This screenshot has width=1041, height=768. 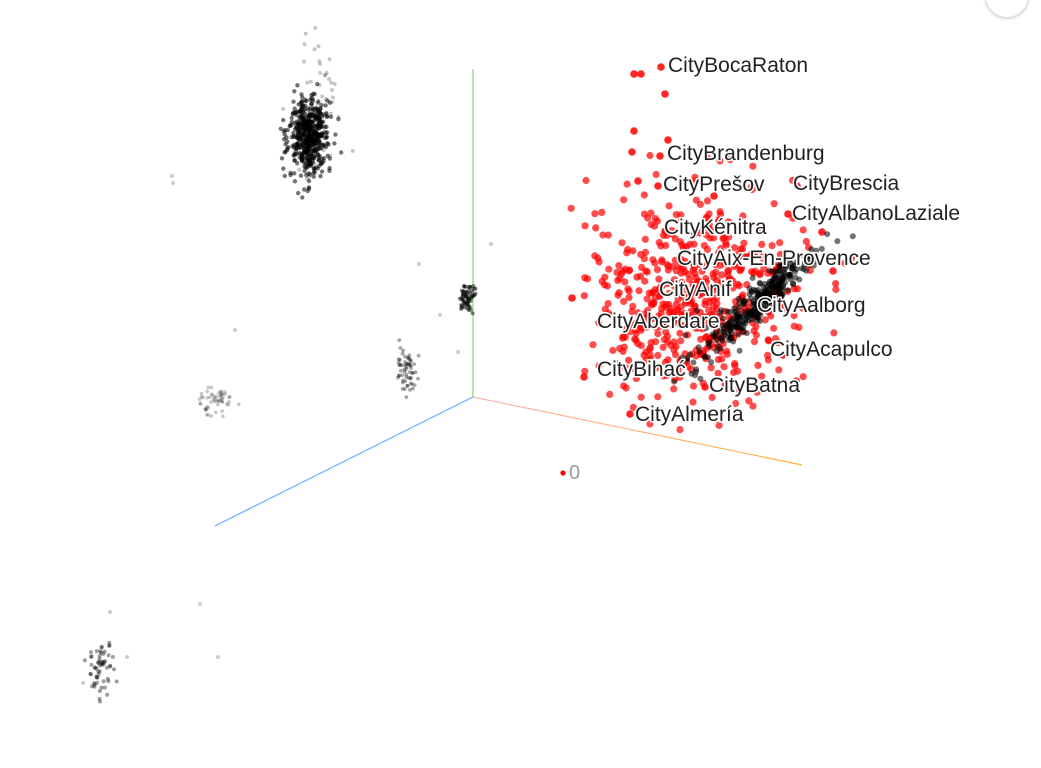 I want to click on point-label: CityAnif, so click(x=696, y=290).